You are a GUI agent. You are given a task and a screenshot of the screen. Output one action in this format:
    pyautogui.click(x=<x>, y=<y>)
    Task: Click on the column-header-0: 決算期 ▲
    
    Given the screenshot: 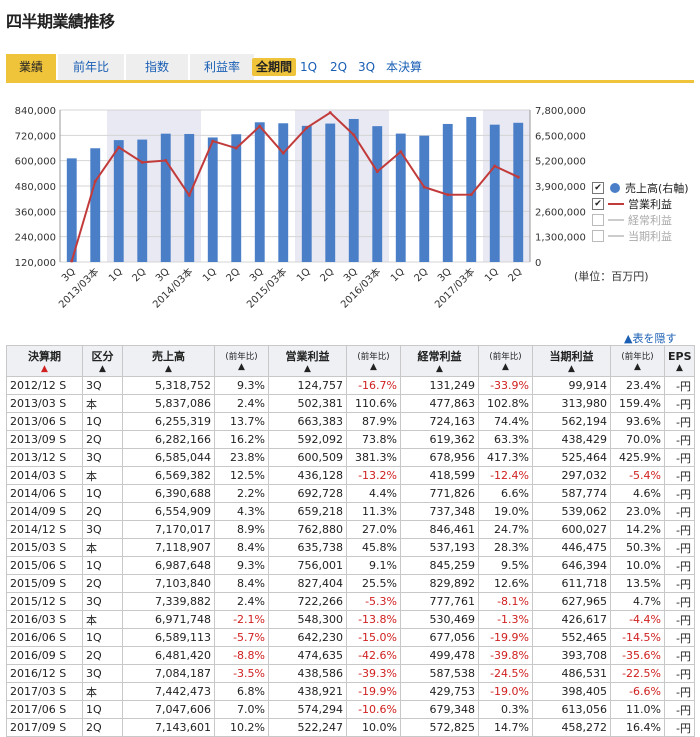 What is the action you would take?
    pyautogui.click(x=44, y=361)
    